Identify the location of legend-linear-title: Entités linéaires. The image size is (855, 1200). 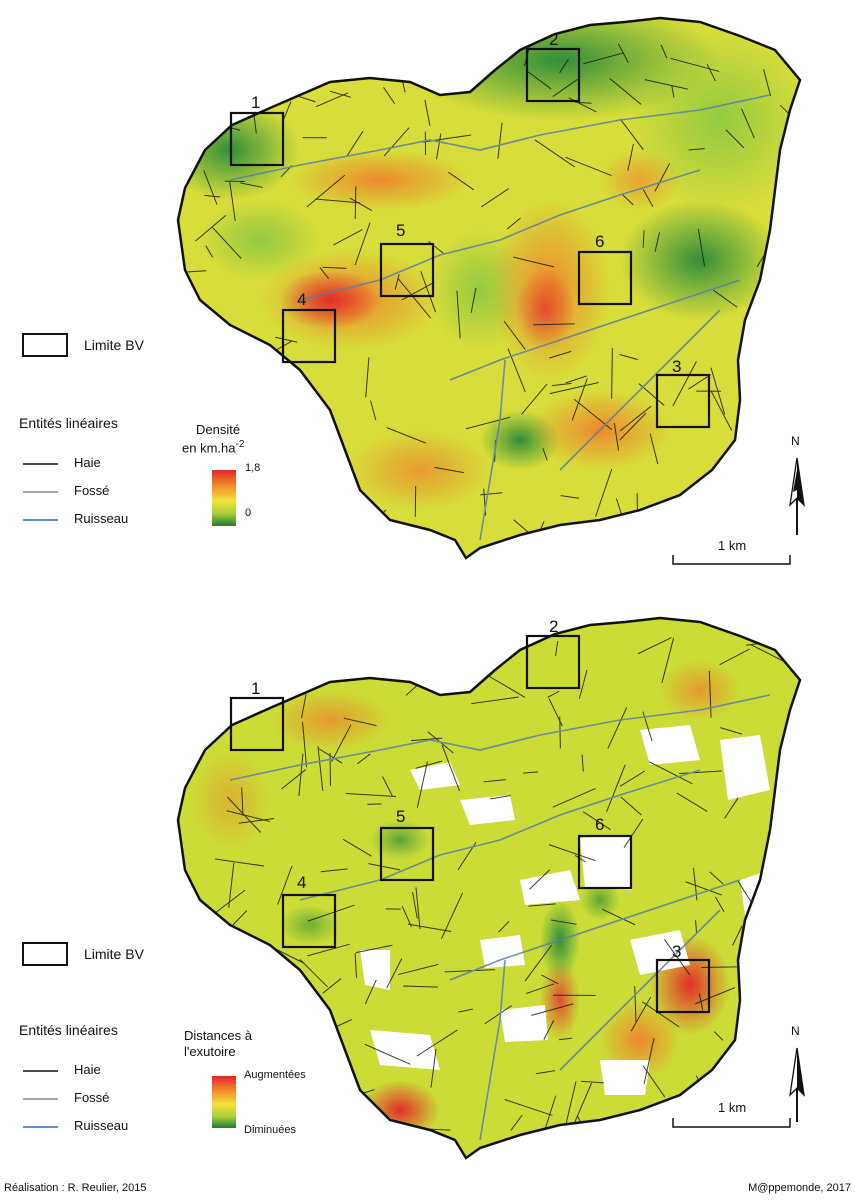
(68, 1030).